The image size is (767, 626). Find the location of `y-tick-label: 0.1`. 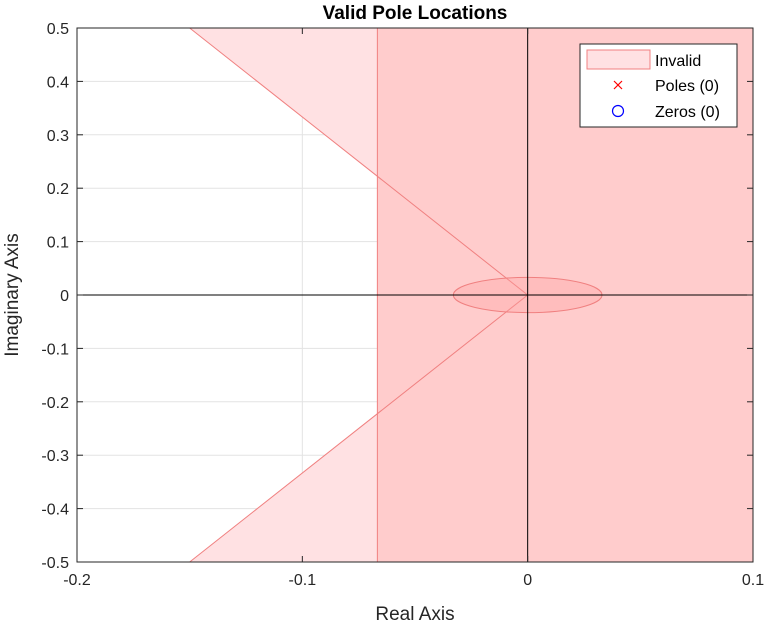

y-tick-label: 0.1 is located at coordinates (58, 243).